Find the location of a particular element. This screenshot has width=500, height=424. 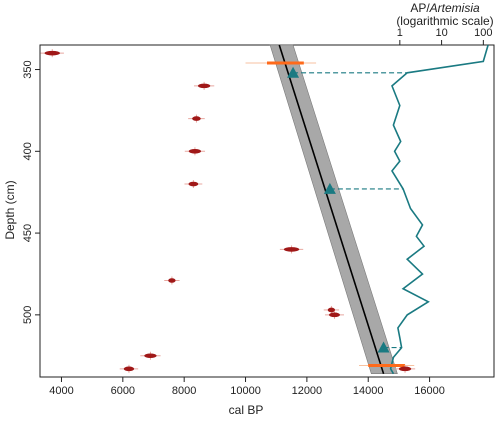

x-tick-label: 16000 is located at coordinates (429, 391).